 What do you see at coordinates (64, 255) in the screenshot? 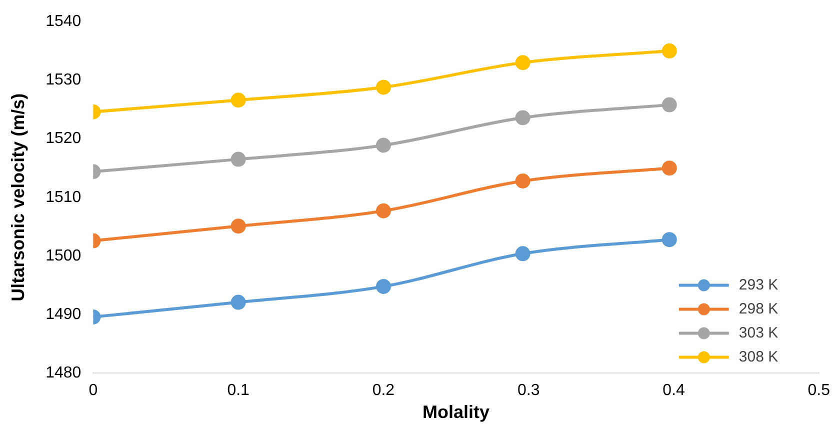
I see `y-tick-label: 1500` at bounding box center [64, 255].